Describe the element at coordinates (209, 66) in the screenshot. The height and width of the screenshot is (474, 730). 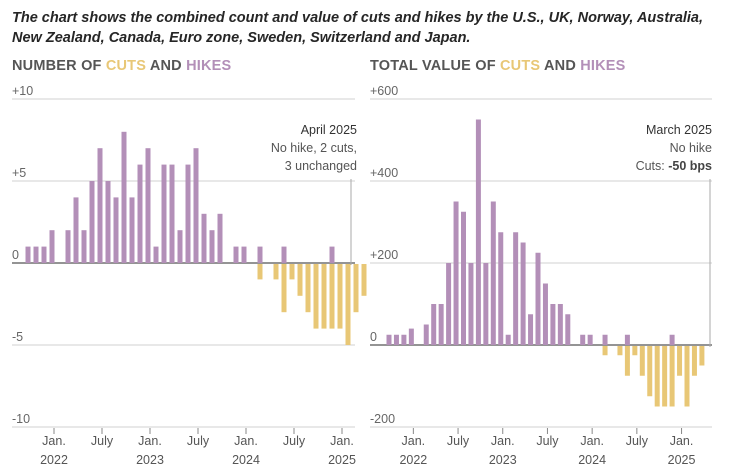
I see `left-title-hikes: HIKES` at that location.